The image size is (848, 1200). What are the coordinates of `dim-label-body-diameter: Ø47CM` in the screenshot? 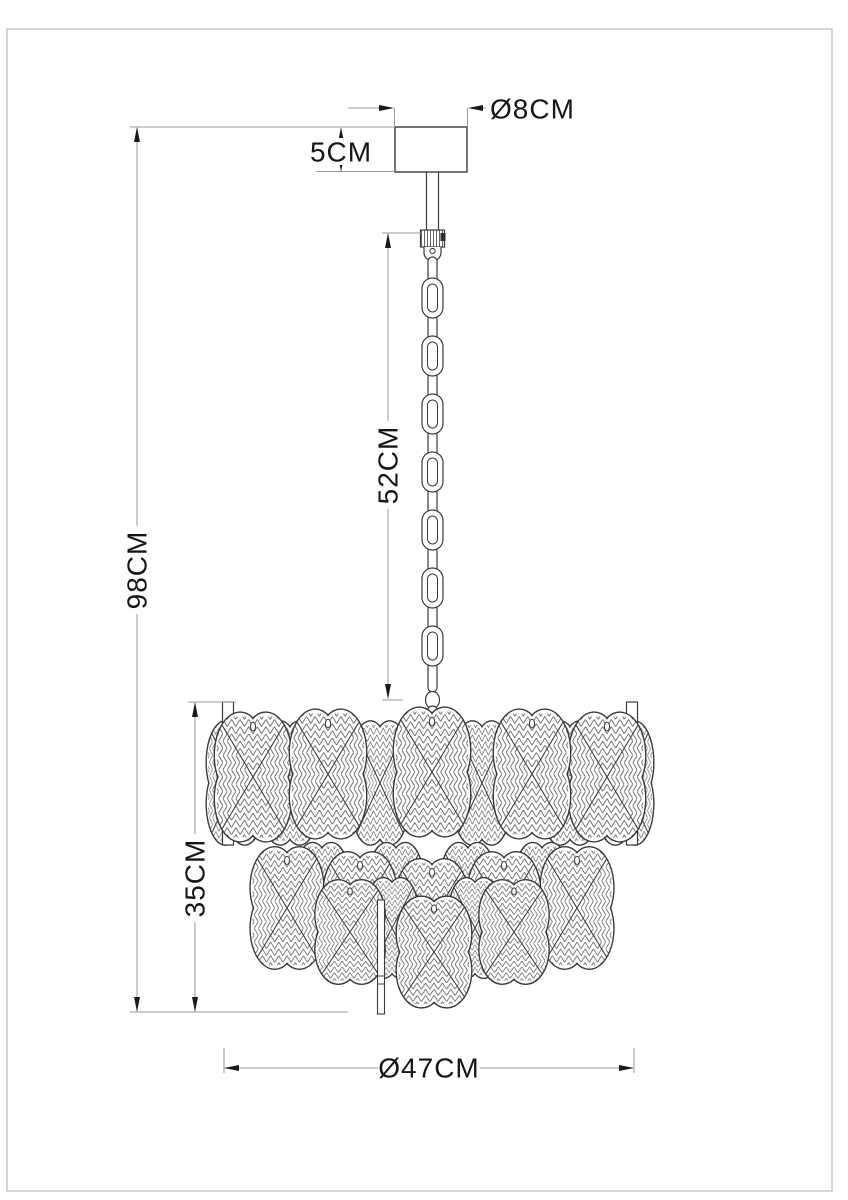 It's located at (428, 1068).